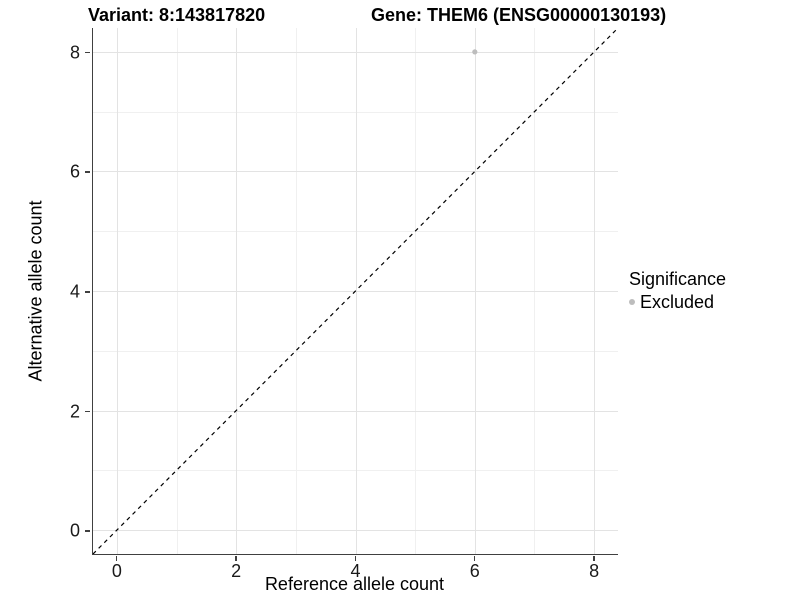  What do you see at coordinates (177, 15) in the screenshot?
I see `plot-title-variant: Variant: 8:143817820` at bounding box center [177, 15].